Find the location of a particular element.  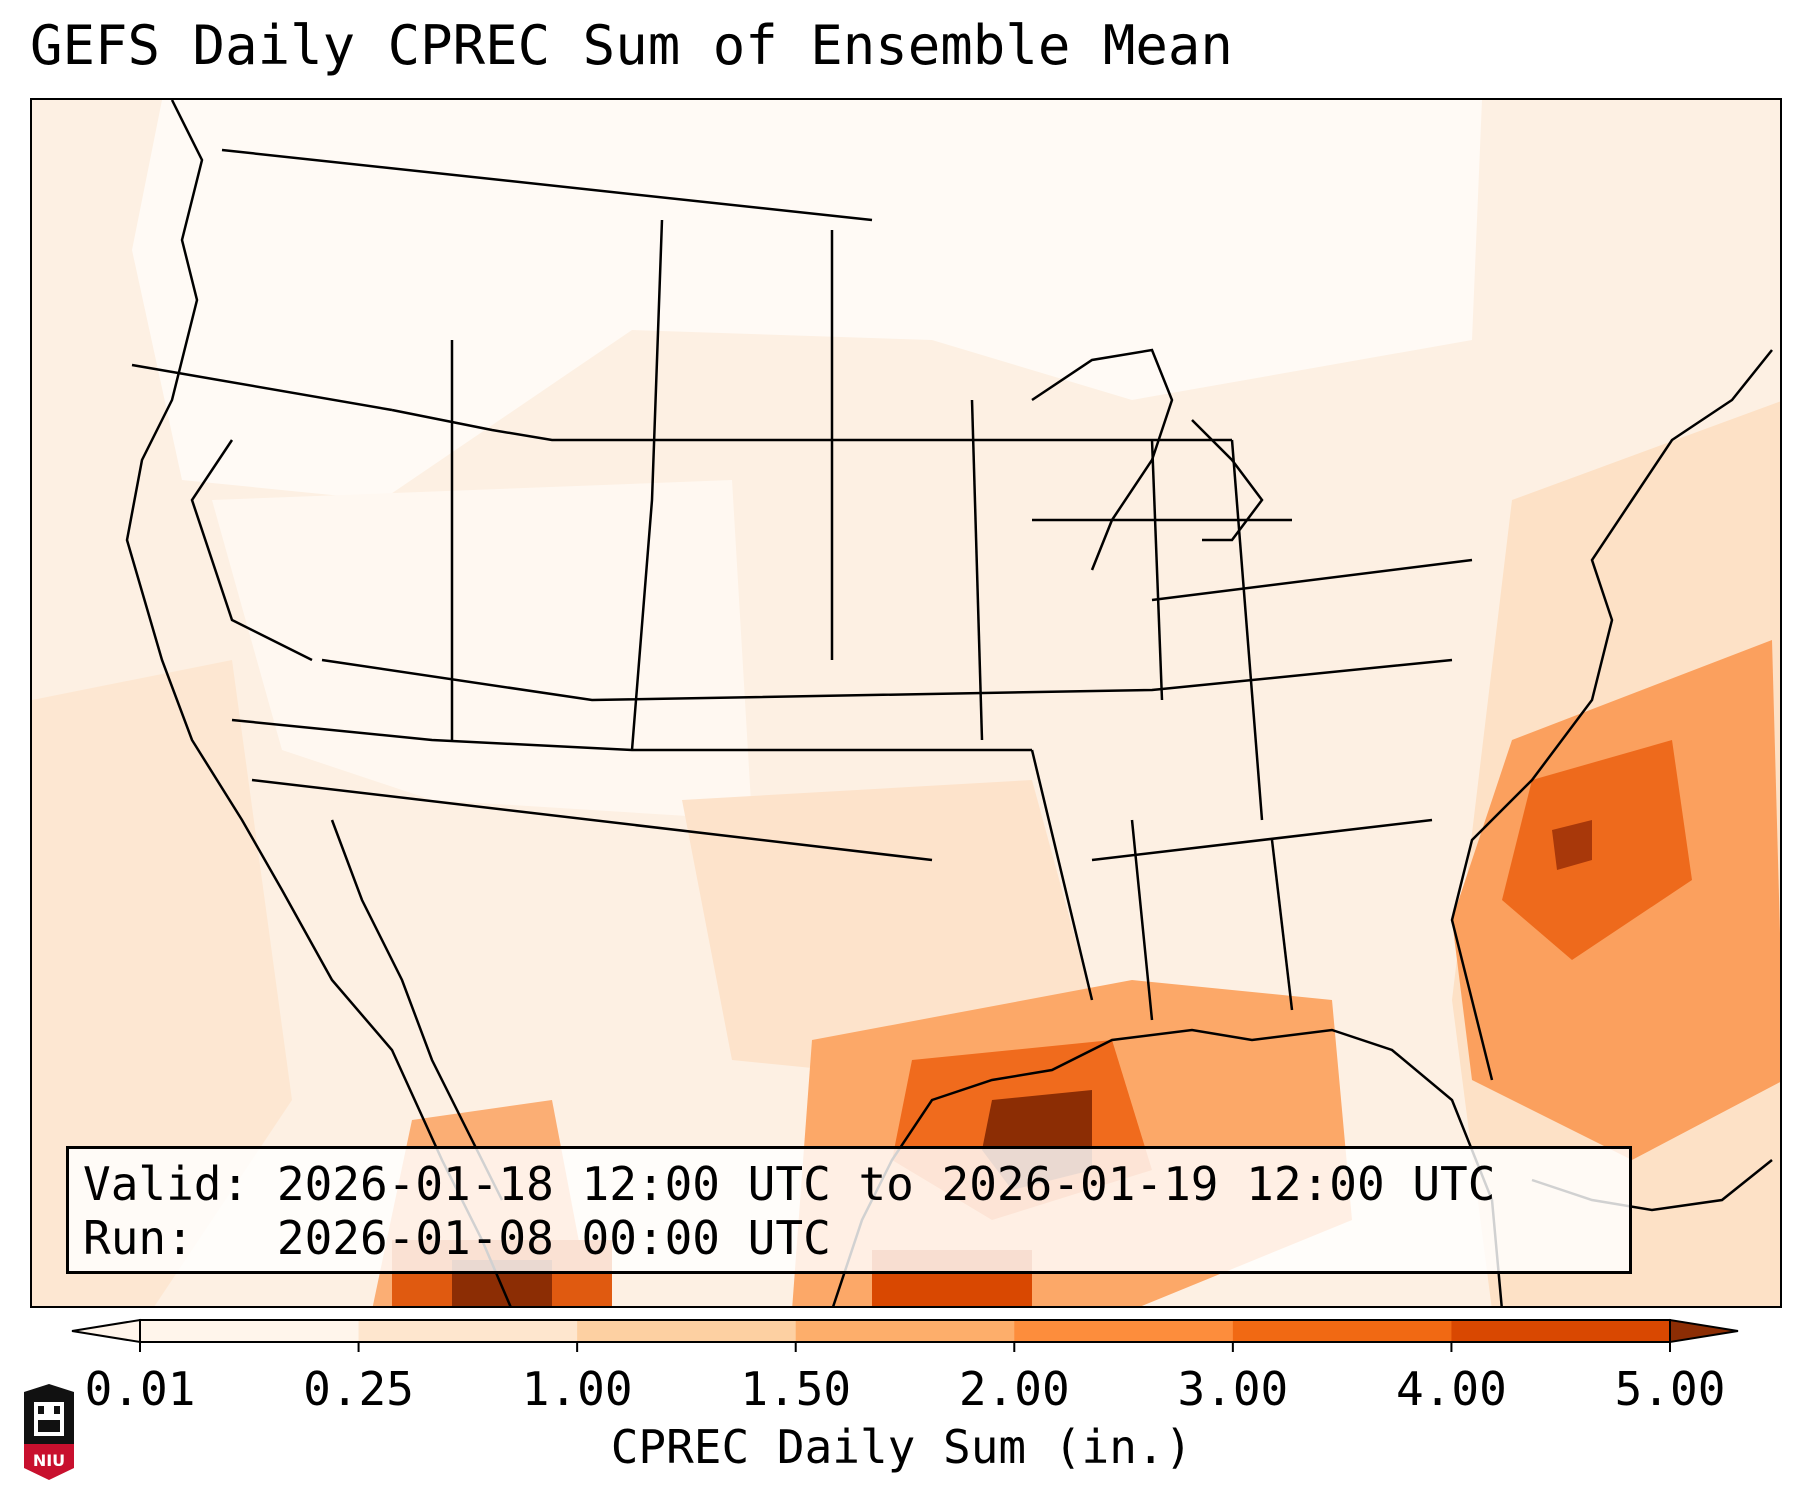

valid-label: Valid: is located at coordinates (166, 1184).